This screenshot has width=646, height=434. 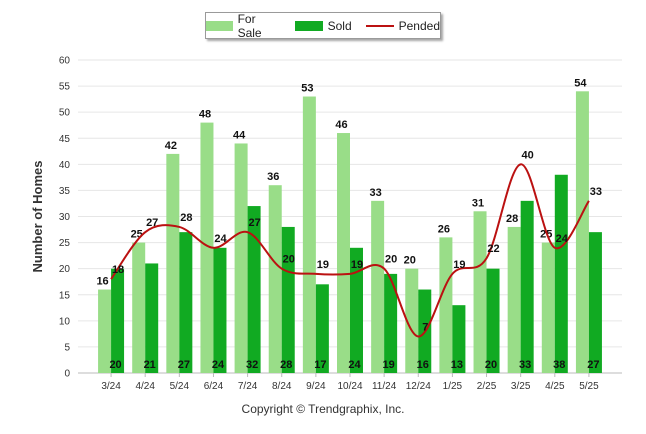 What do you see at coordinates (218, 365) in the screenshot?
I see `data-label-sold: 24` at bounding box center [218, 365].